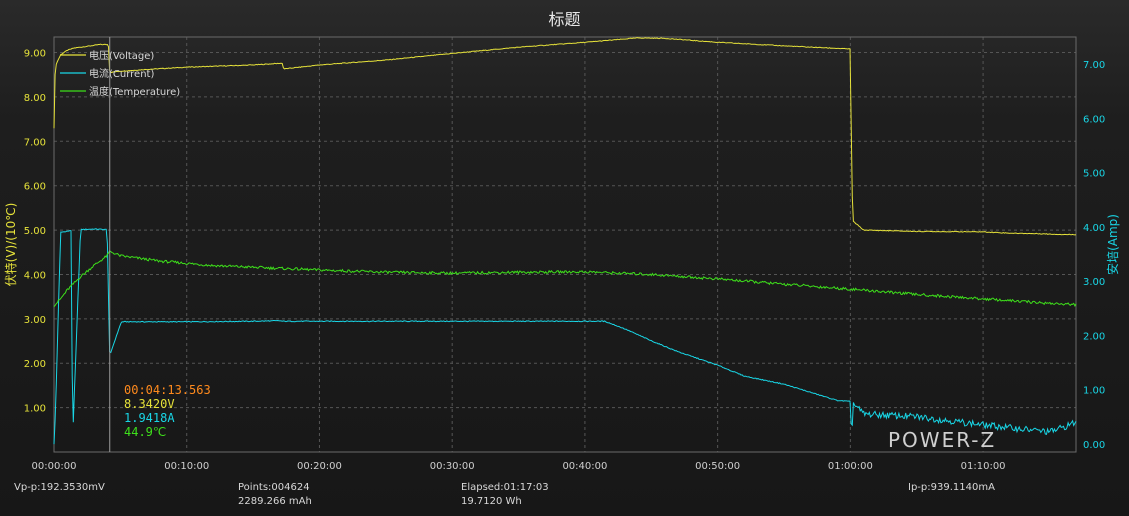 The image size is (1129, 516). I want to click on capacity-stat: 2289.266 mAh, so click(275, 501).